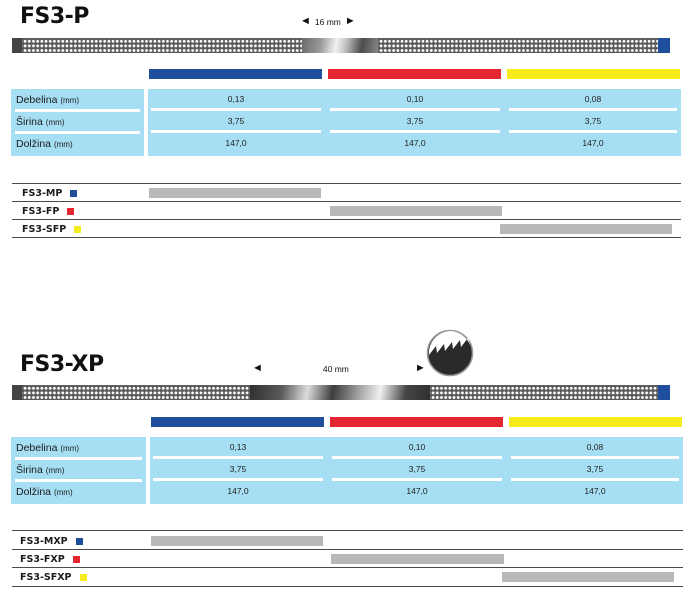 Image resolution: width=696 pixels, height=600 pixels. I want to click on length-indicator: ◄ 16 mm ►, so click(328, 21).